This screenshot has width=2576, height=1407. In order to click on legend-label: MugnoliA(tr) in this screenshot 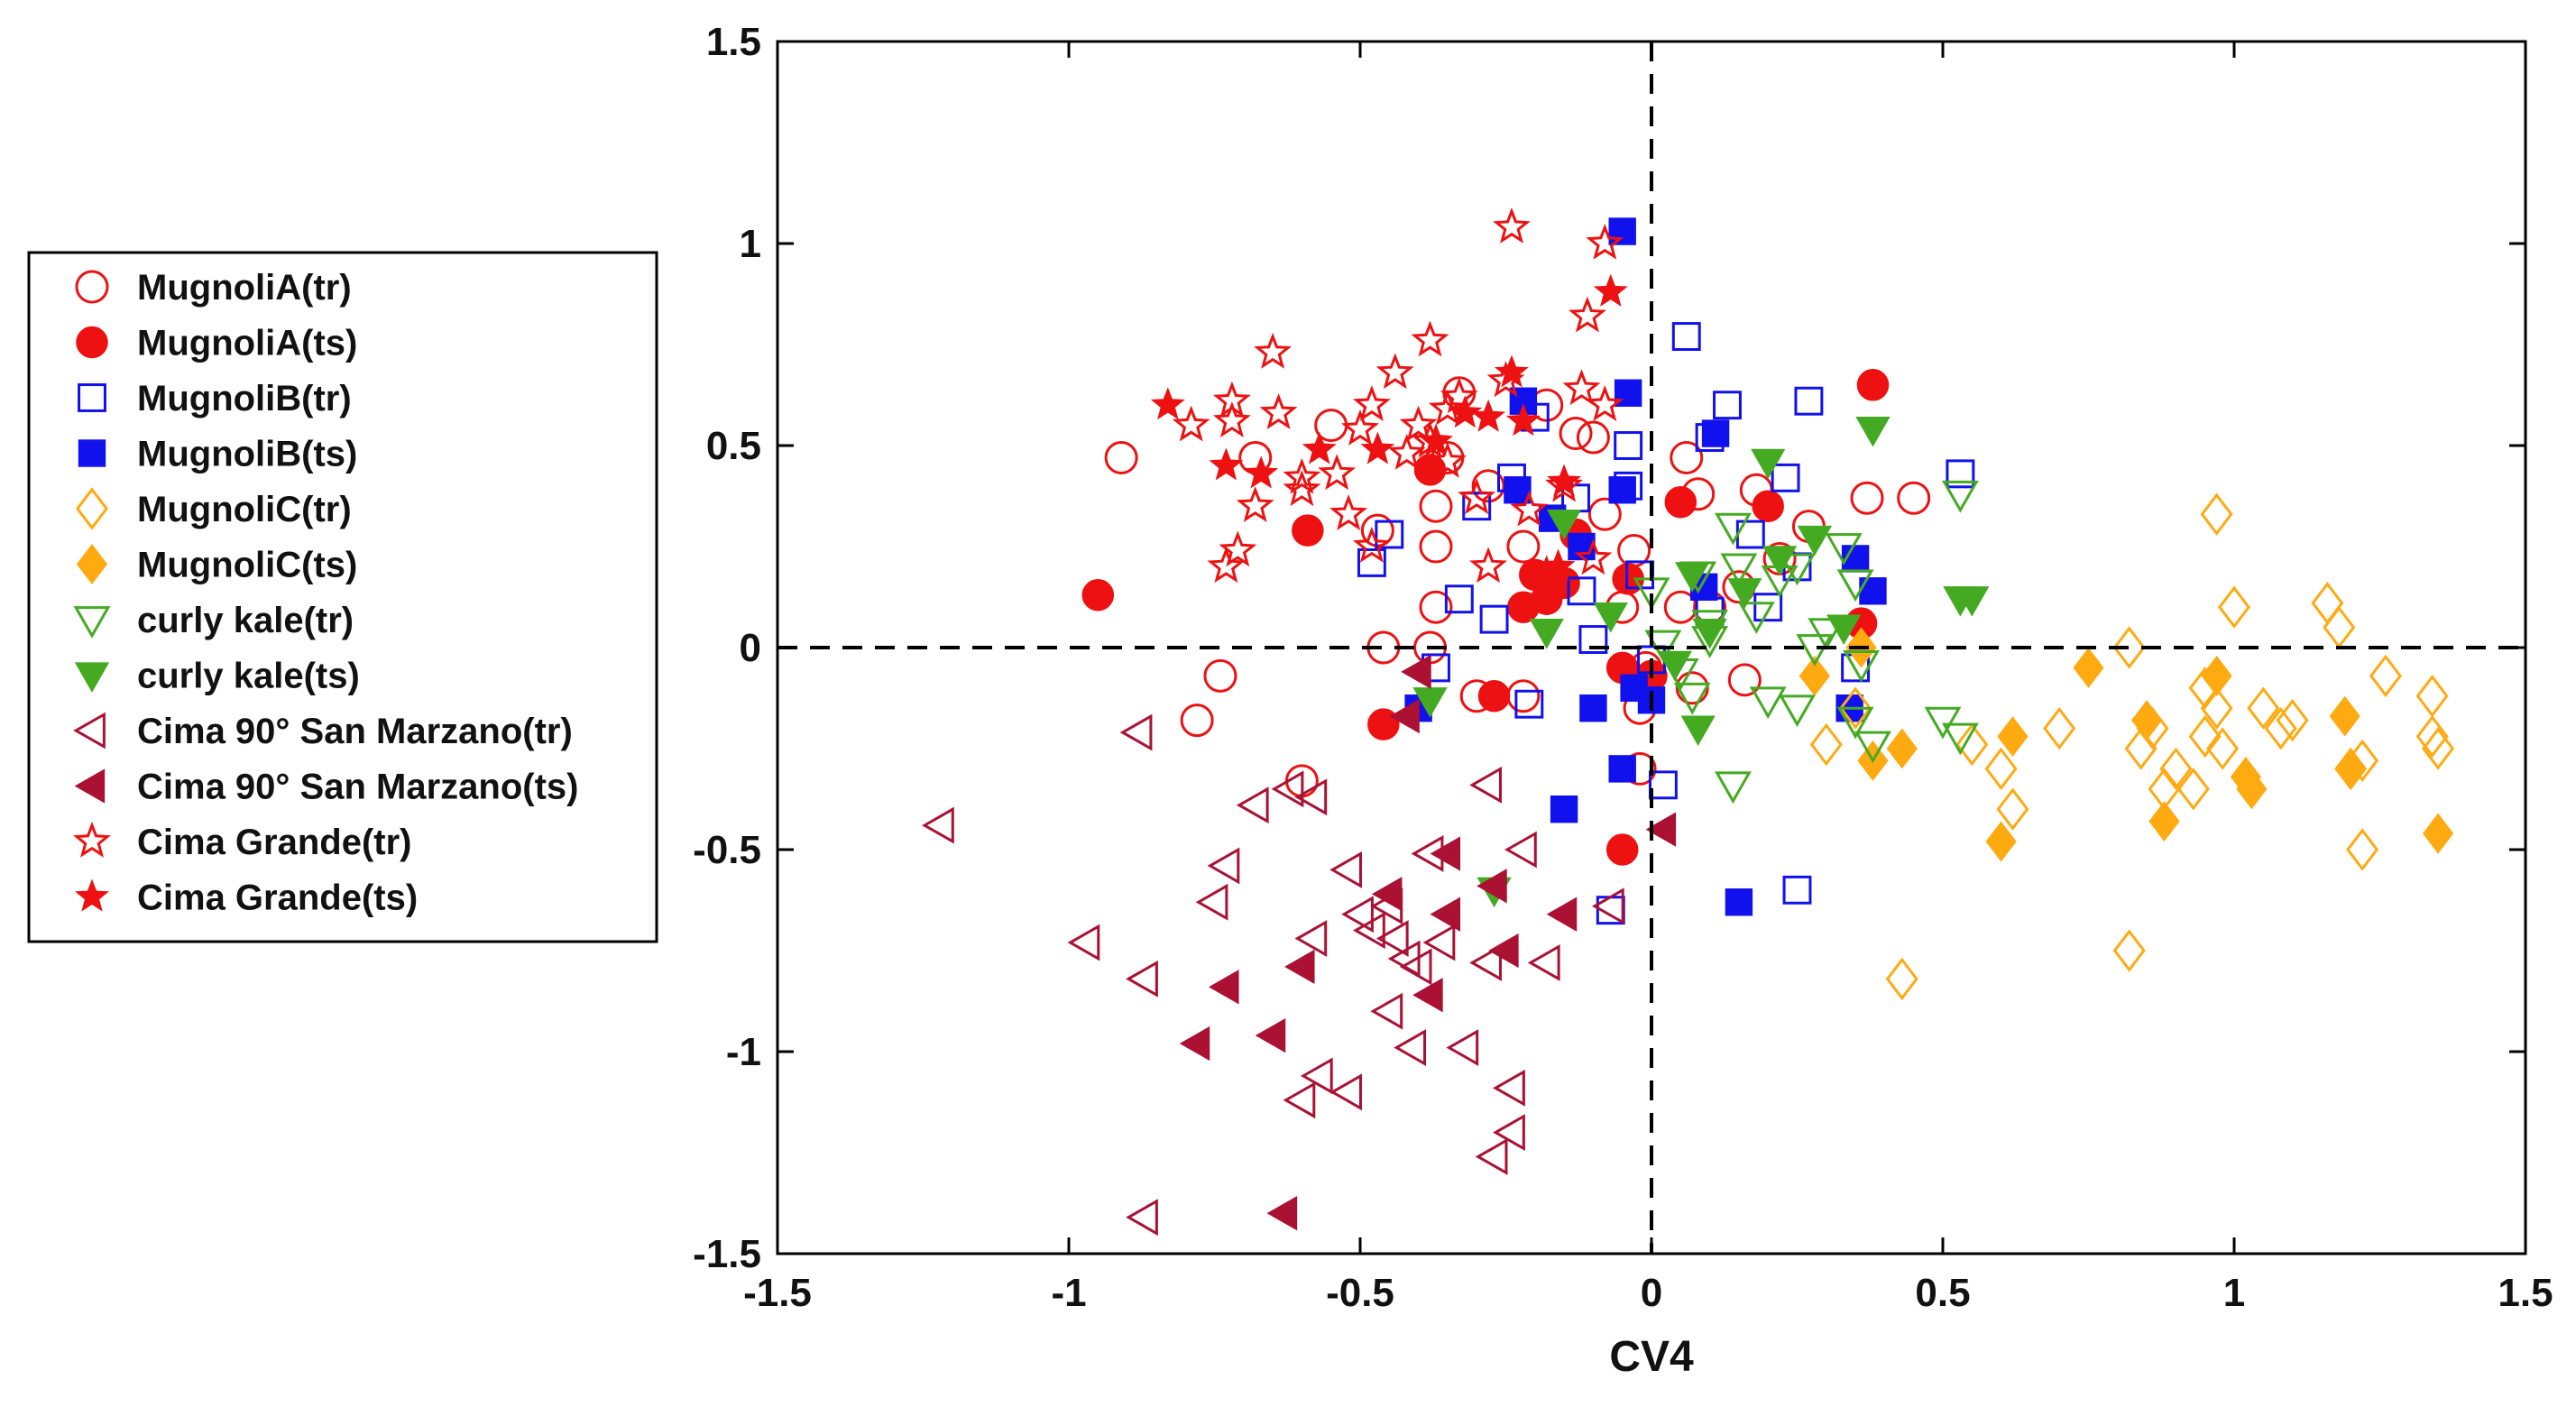, I will do `click(244, 288)`.